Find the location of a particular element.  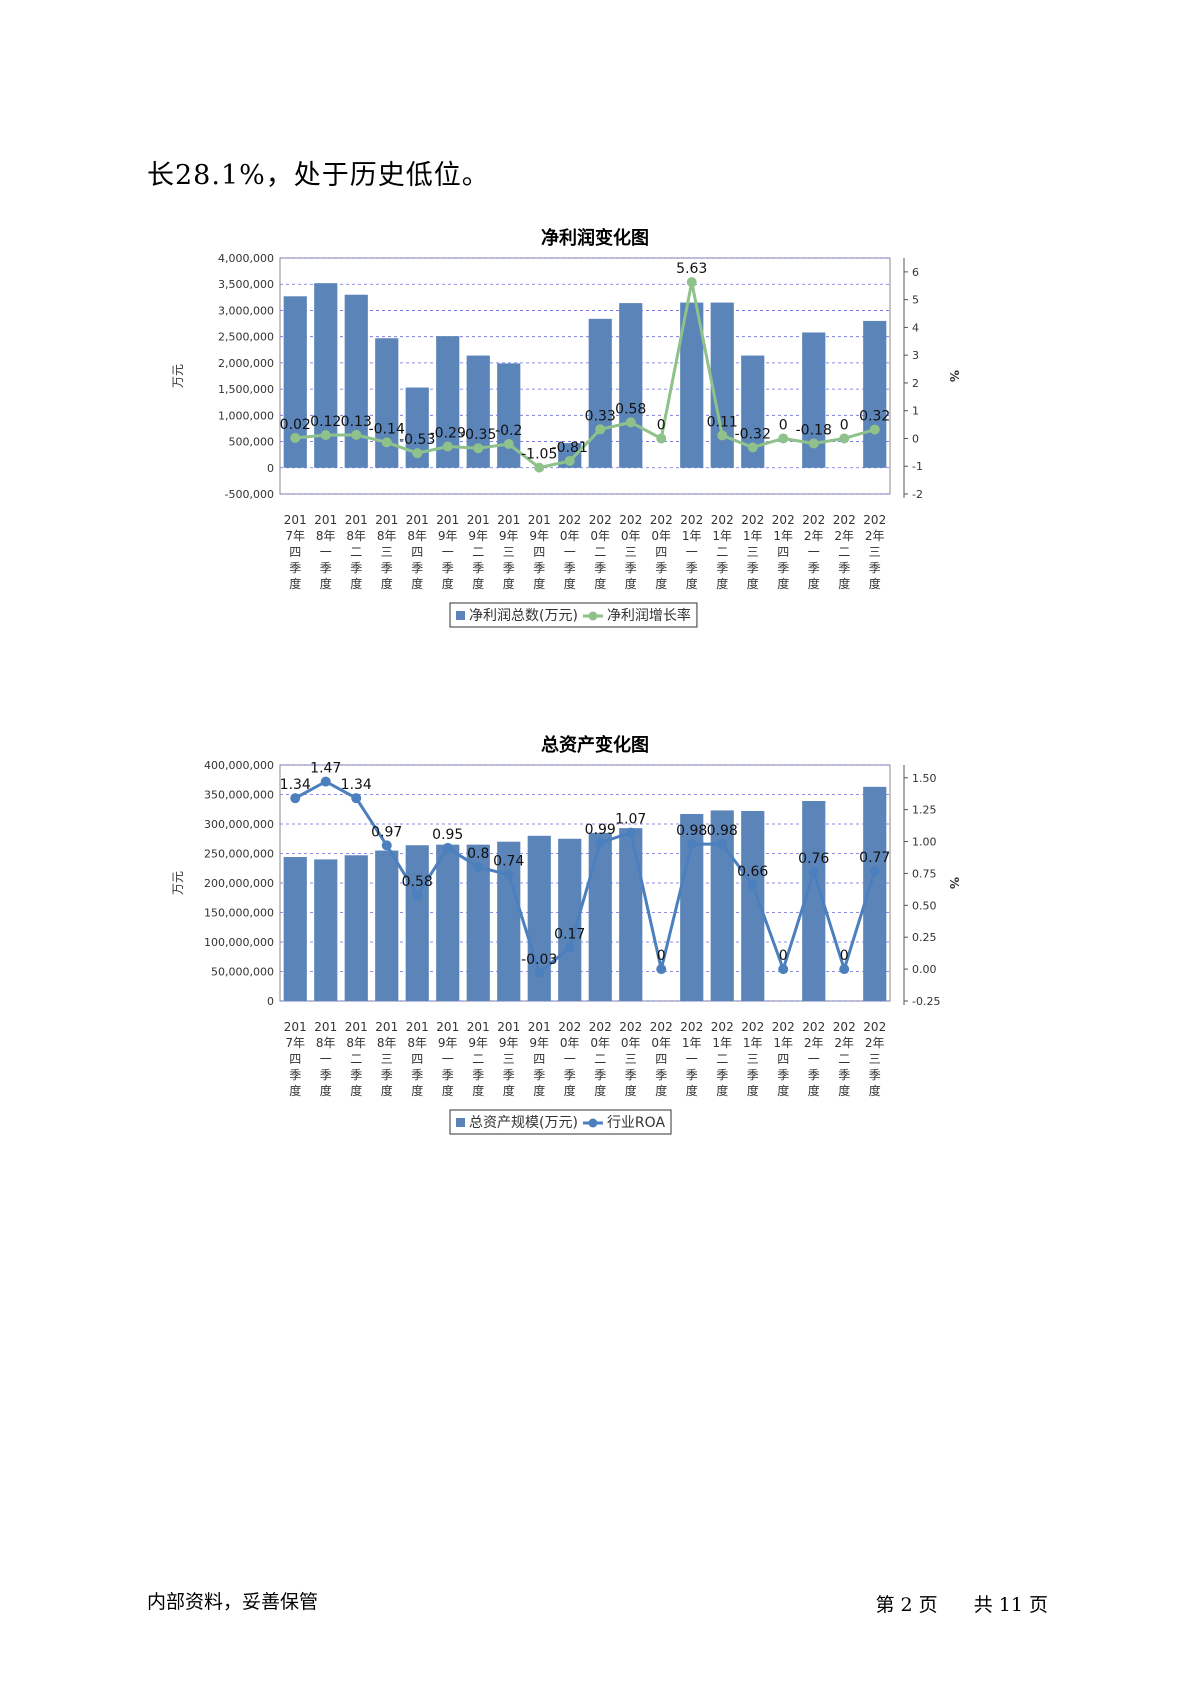

footer-confidential-note: 内部资料，妥善保管 is located at coordinates (233, 1602).